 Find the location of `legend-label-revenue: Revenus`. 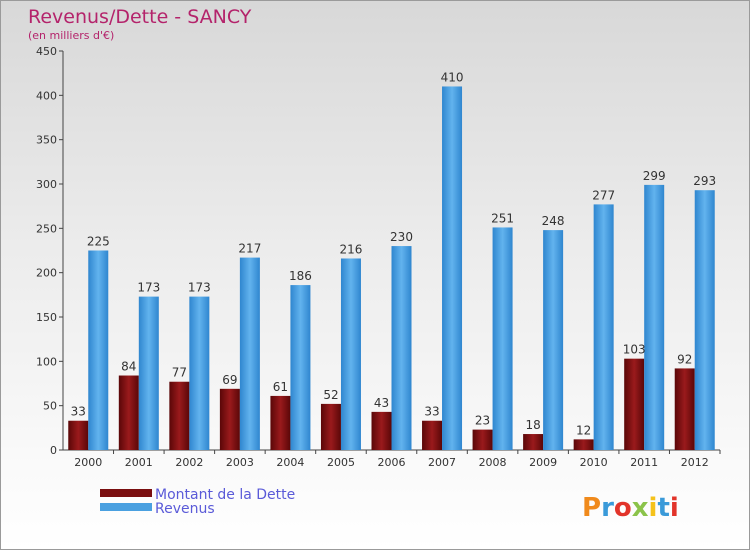

legend-label-revenue: Revenus is located at coordinates (185, 509).